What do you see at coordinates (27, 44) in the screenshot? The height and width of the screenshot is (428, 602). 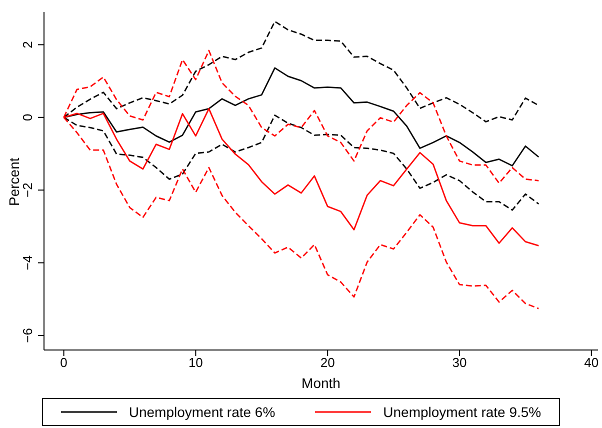 I see `y-tick-label: 2` at bounding box center [27, 44].